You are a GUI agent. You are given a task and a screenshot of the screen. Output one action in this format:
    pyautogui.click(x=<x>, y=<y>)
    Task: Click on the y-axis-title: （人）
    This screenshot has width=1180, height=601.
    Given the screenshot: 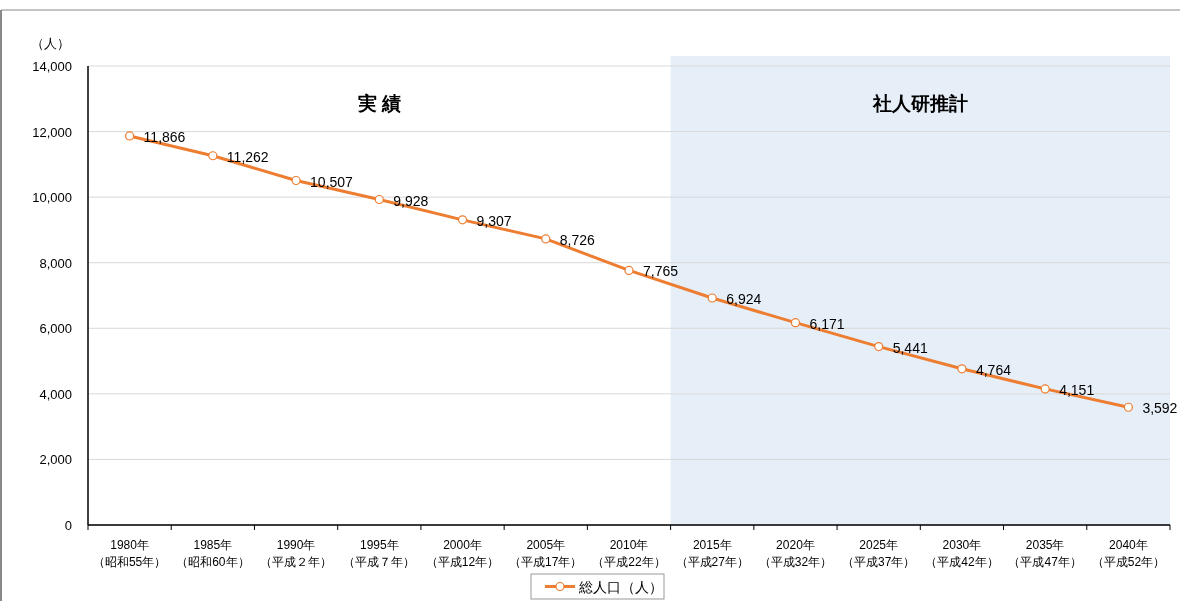 What is the action you would take?
    pyautogui.click(x=50, y=43)
    